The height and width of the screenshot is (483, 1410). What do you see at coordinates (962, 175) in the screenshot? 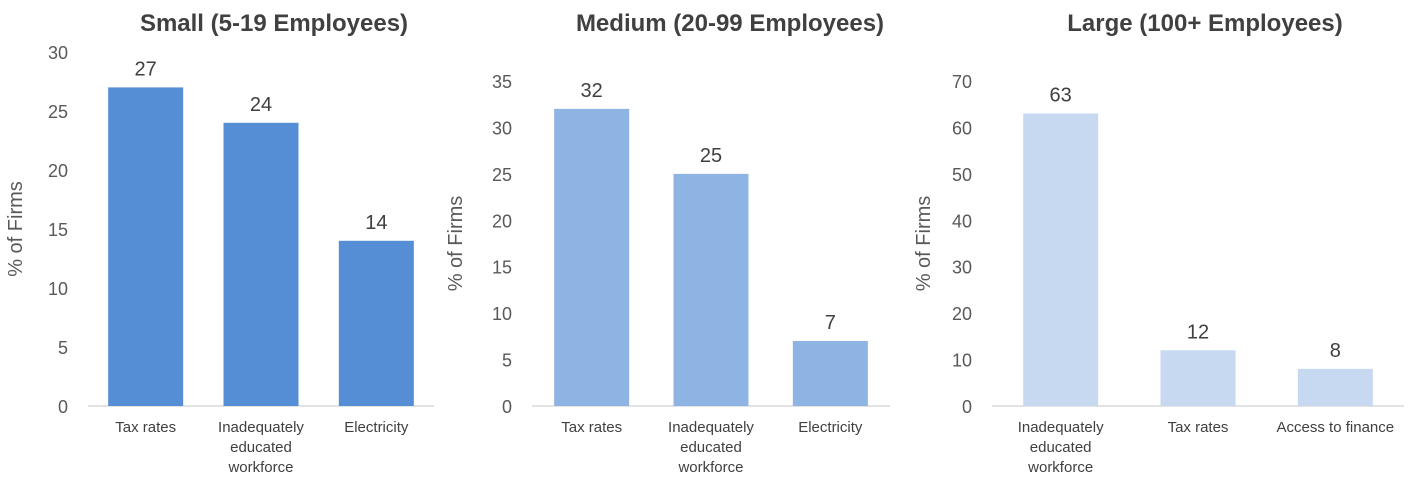
I see `y-tick-label: 50` at bounding box center [962, 175].